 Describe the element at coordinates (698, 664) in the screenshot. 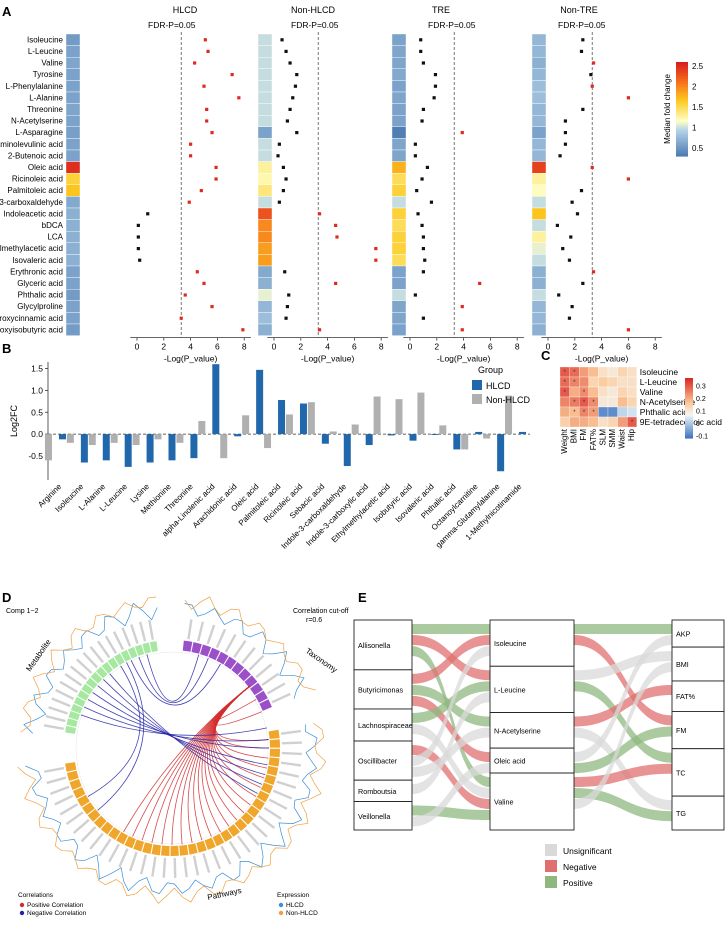

I see `trait-node` at that location.